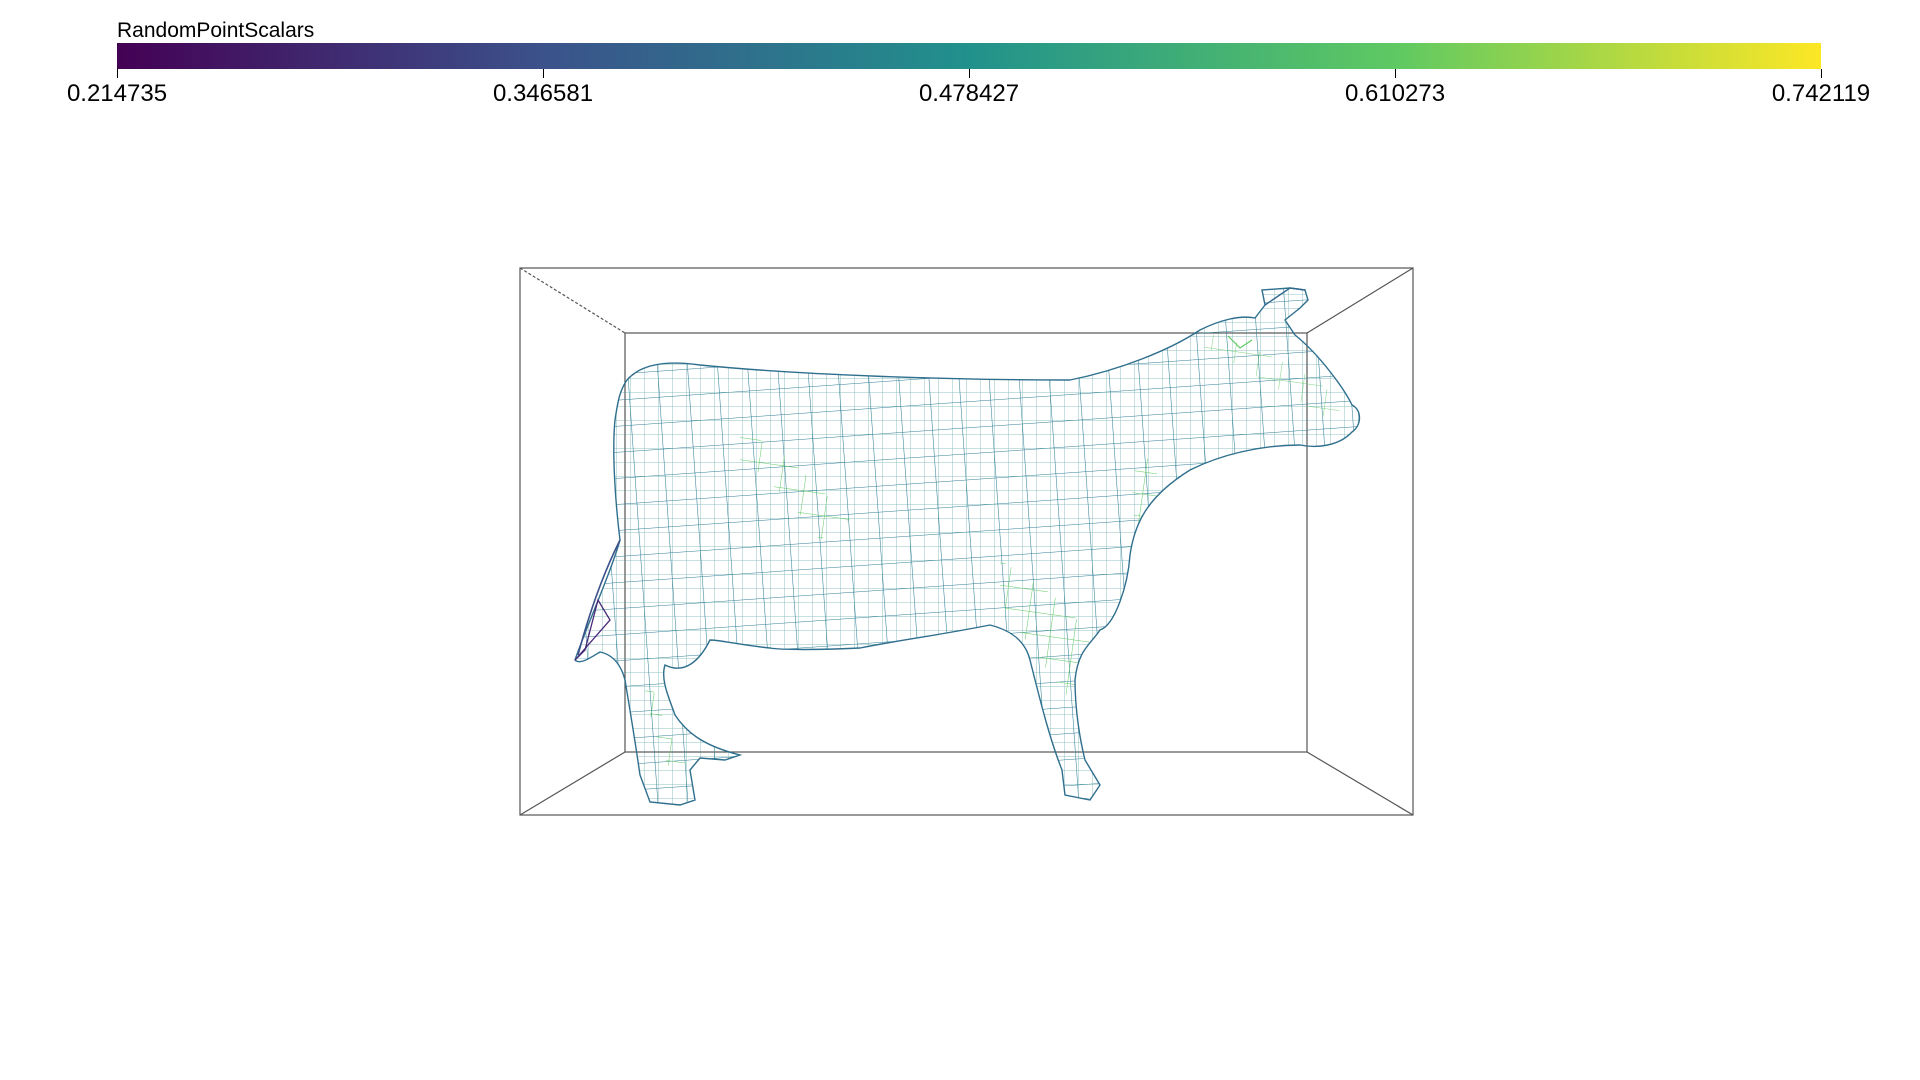 The height and width of the screenshot is (1080, 1920). Describe the element at coordinates (543, 93) in the screenshot. I see `scalar-bar-tick-label: 0.346581` at that location.